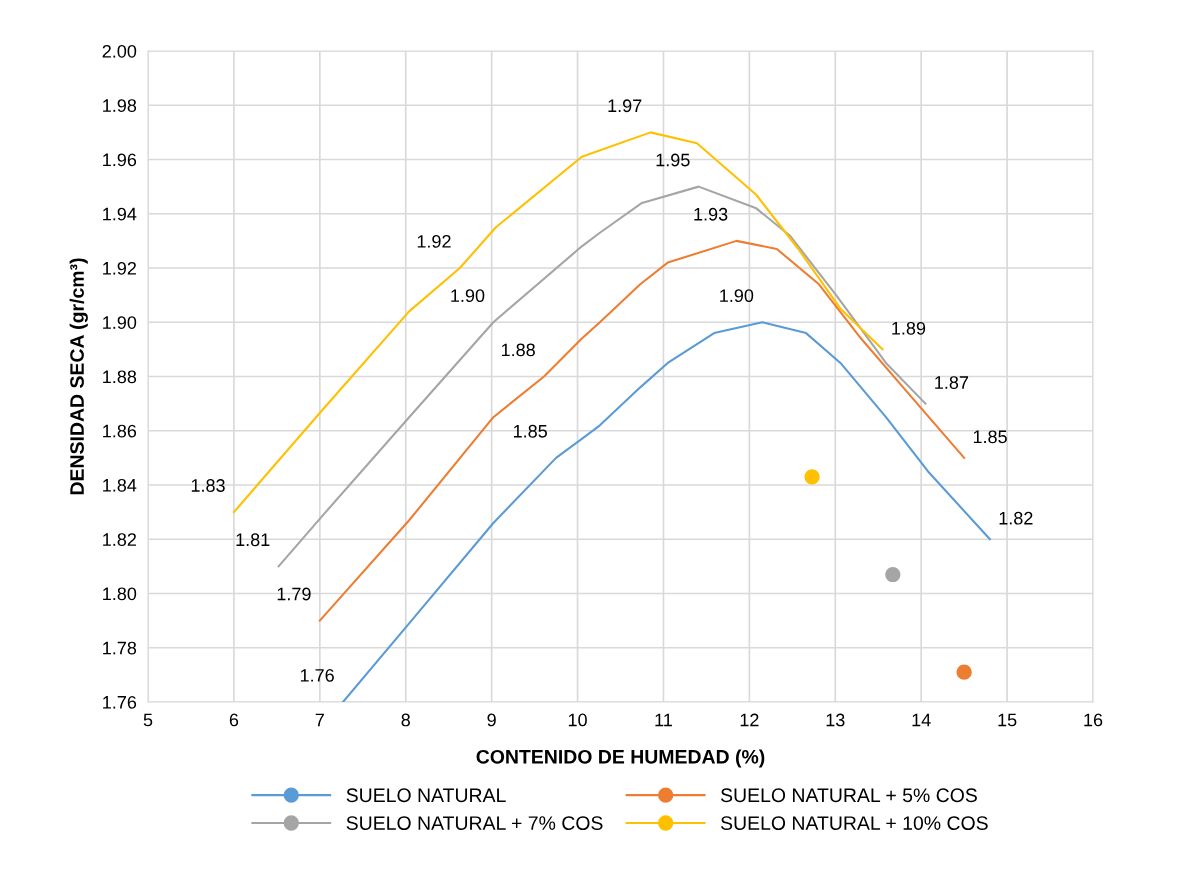 Image resolution: width=1180 pixels, height=873 pixels. What do you see at coordinates (835, 720) in the screenshot?
I see `x-tick-label: 13` at bounding box center [835, 720].